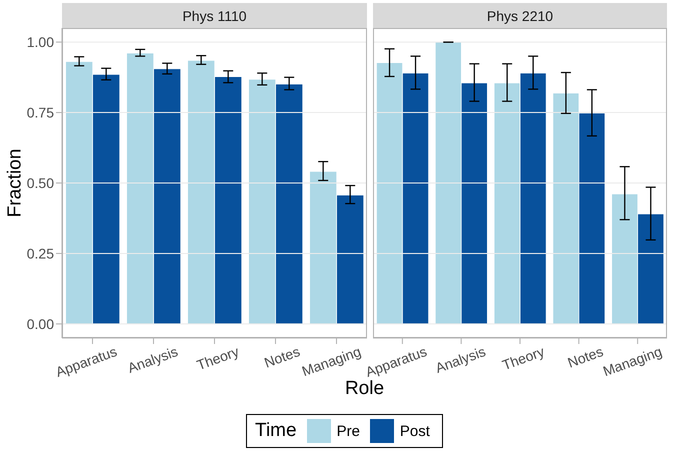  Describe the element at coordinates (214, 16) in the screenshot. I see `chart-title: Phys 1110` at that location.